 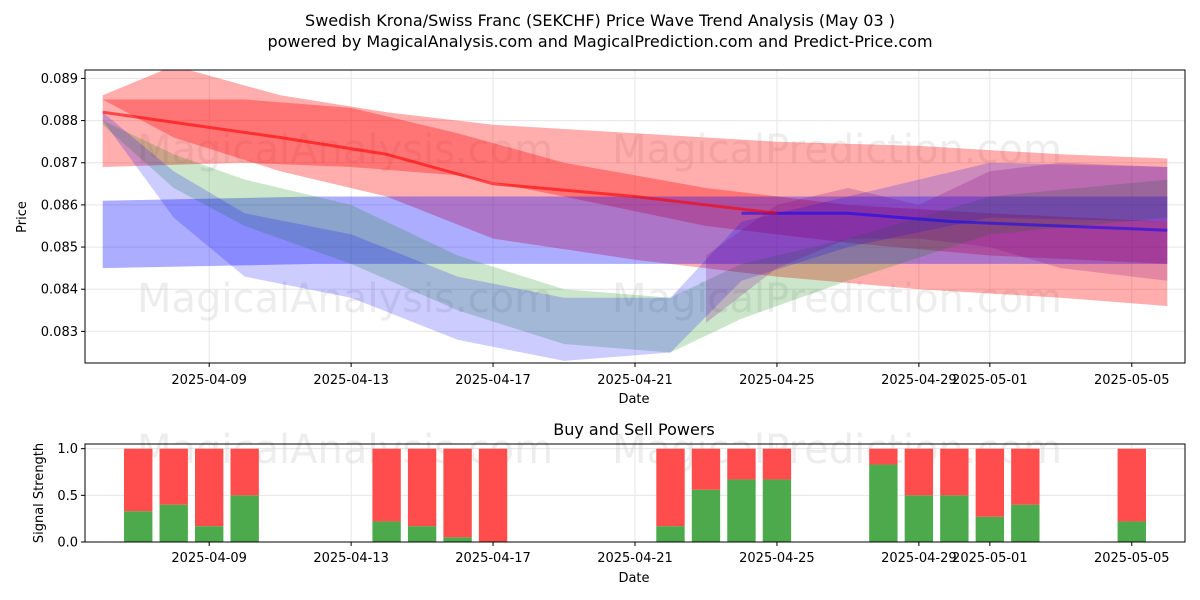 I want to click on price-y-tick-label: 0.085, so click(x=59, y=248).